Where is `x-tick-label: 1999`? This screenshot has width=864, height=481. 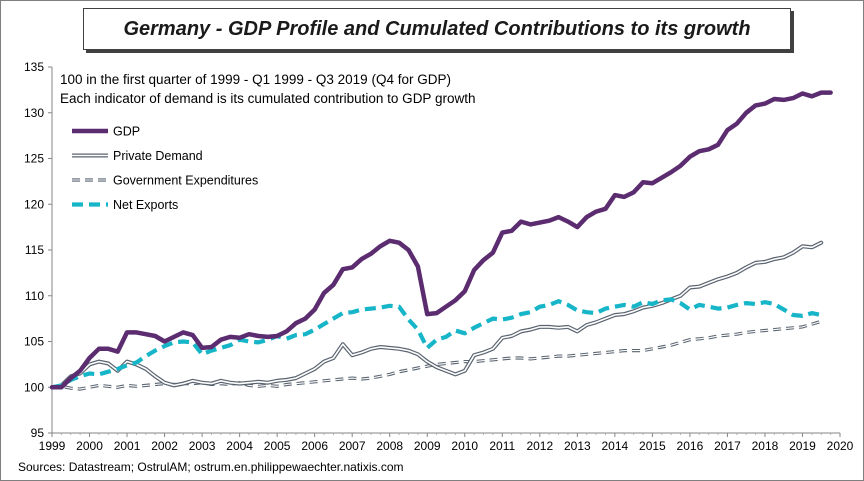
x-tick-label: 1999 is located at coordinates (52, 446).